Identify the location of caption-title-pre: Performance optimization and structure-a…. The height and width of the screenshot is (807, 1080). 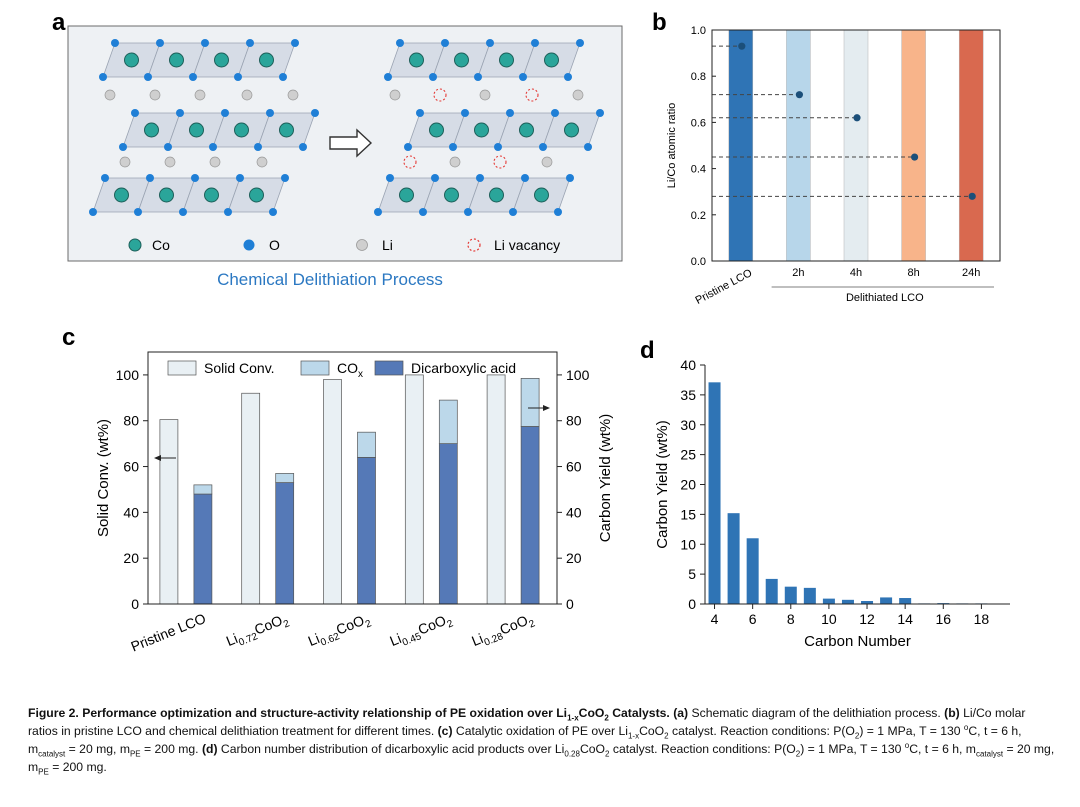
(325, 713).